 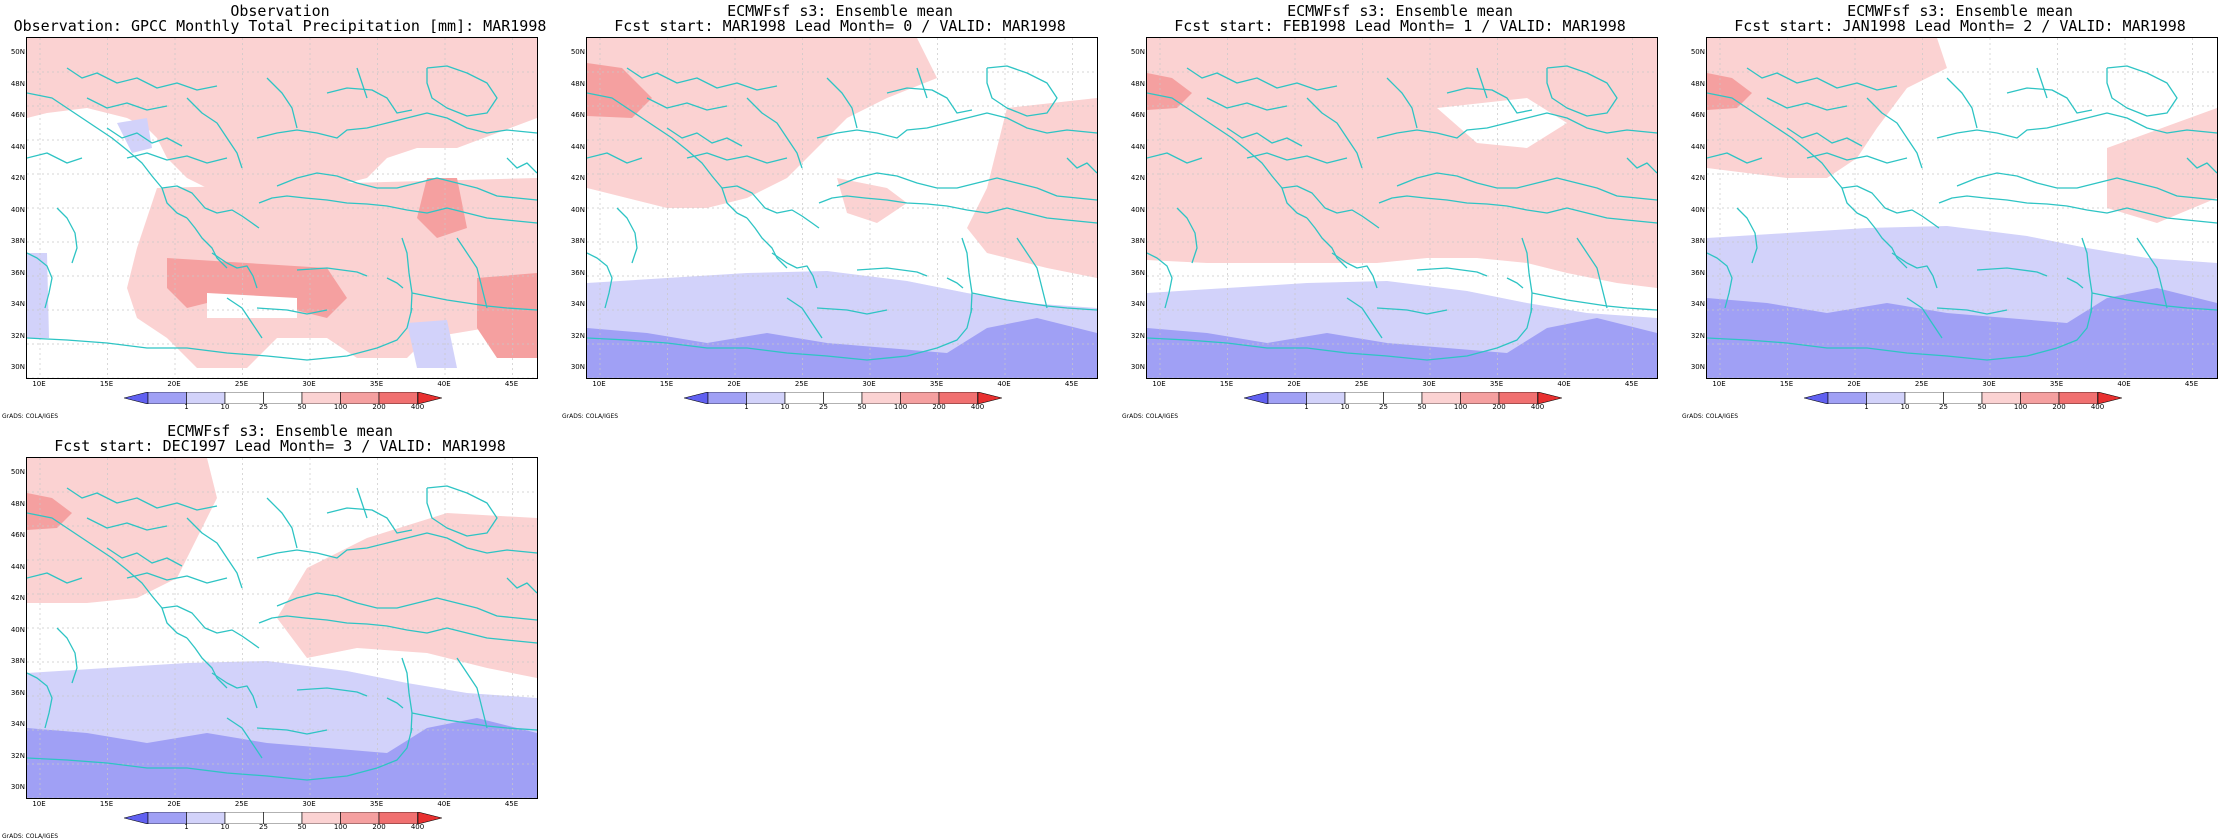 What do you see at coordinates (17, 535) in the screenshot?
I see `lat-tick-label: 46N` at bounding box center [17, 535].